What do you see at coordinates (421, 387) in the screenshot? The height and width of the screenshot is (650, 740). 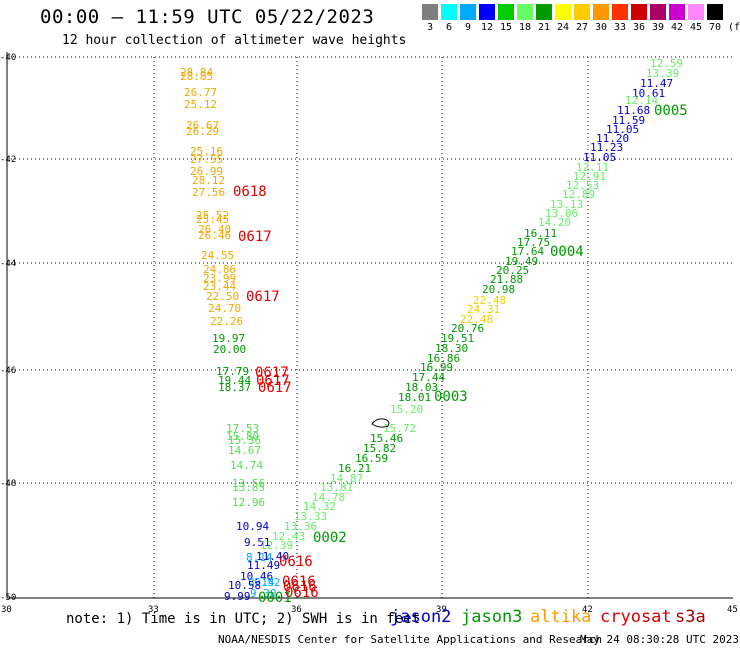 I see `diagonal-wave-height: 18.03` at bounding box center [421, 387].